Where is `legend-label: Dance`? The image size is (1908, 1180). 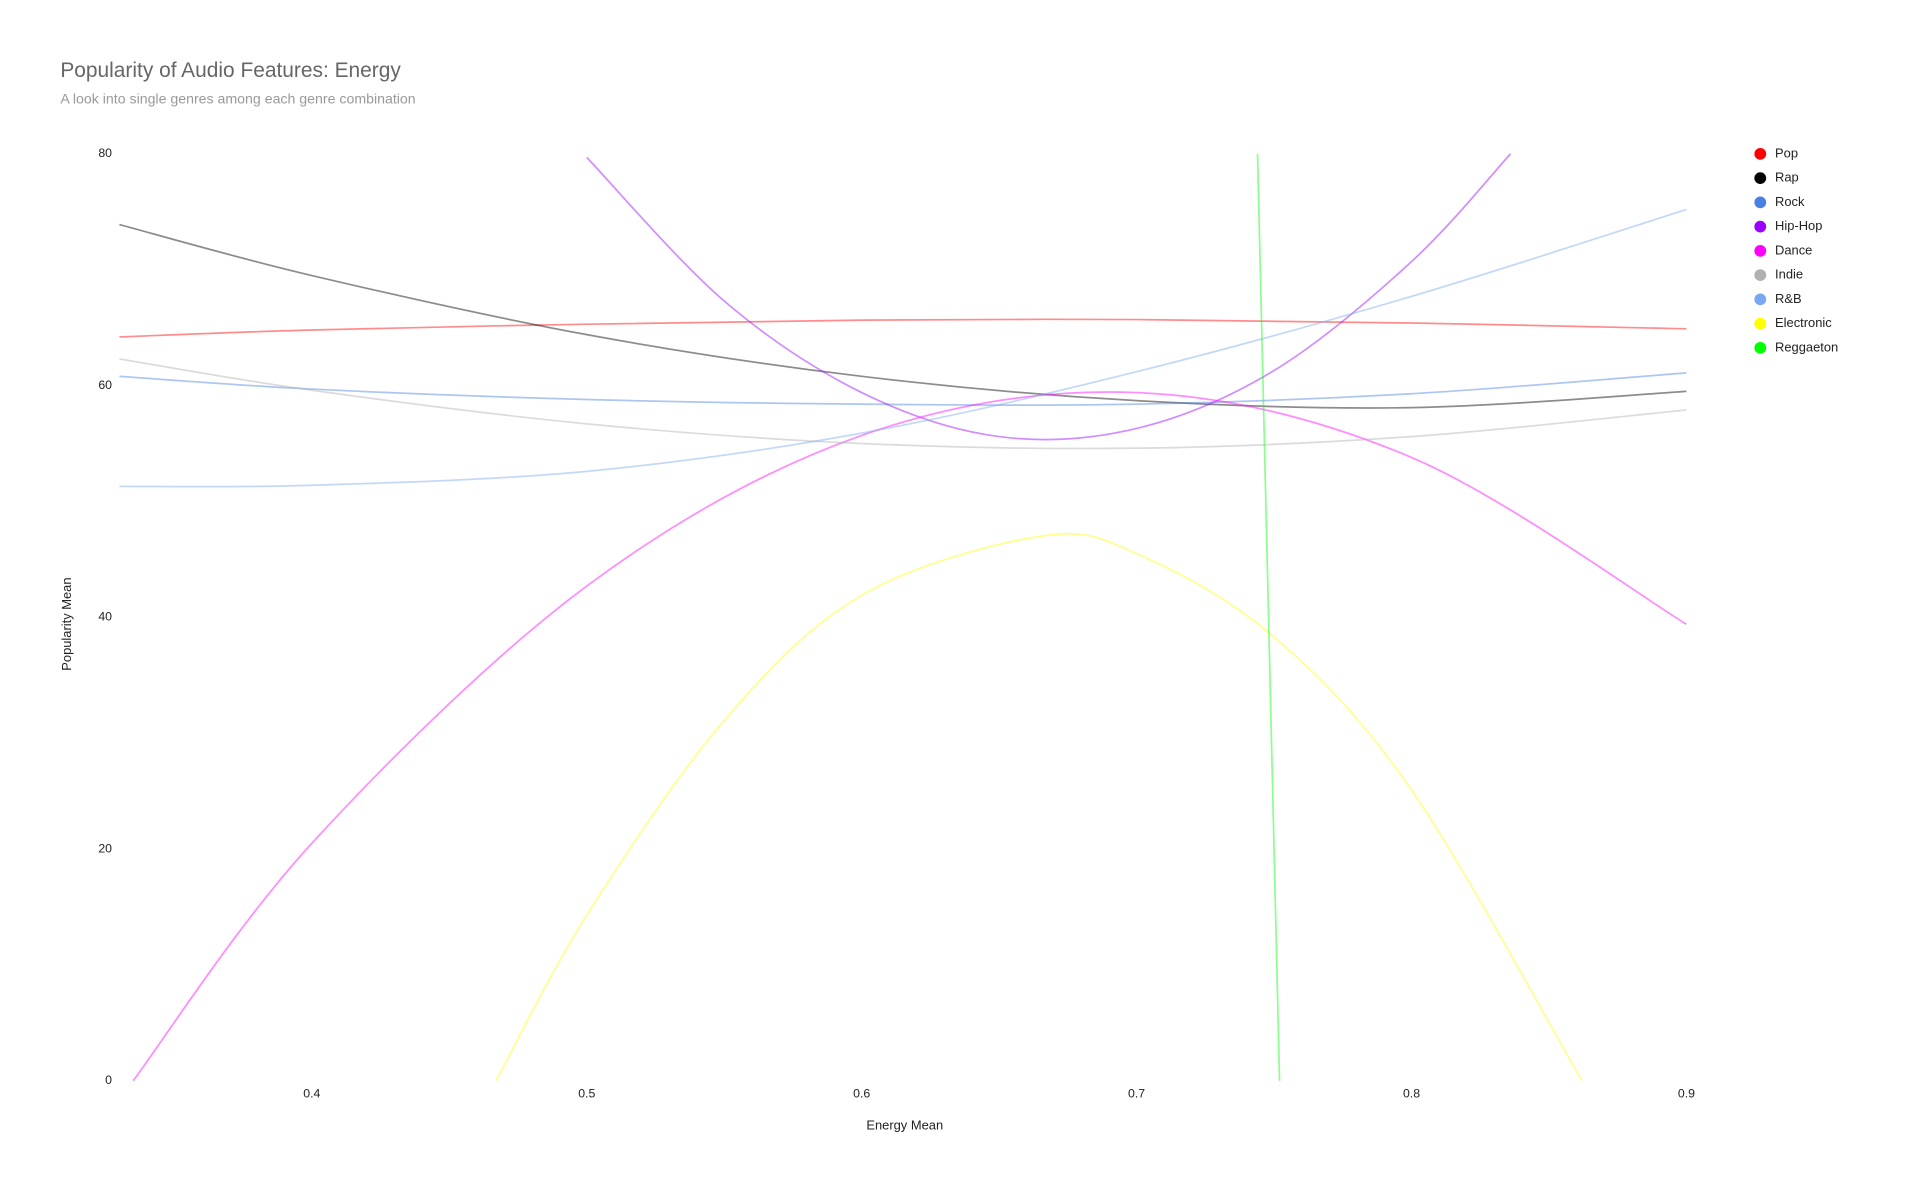
legend-label: Dance is located at coordinates (1793, 249).